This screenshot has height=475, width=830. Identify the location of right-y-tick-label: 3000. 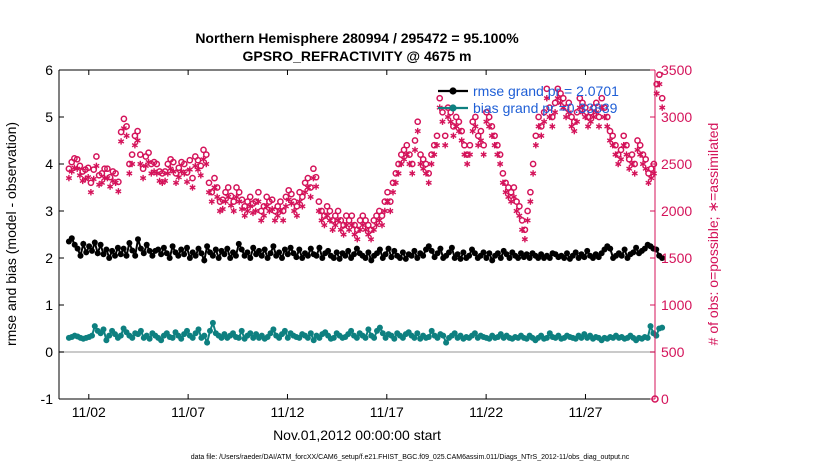
(676, 117).